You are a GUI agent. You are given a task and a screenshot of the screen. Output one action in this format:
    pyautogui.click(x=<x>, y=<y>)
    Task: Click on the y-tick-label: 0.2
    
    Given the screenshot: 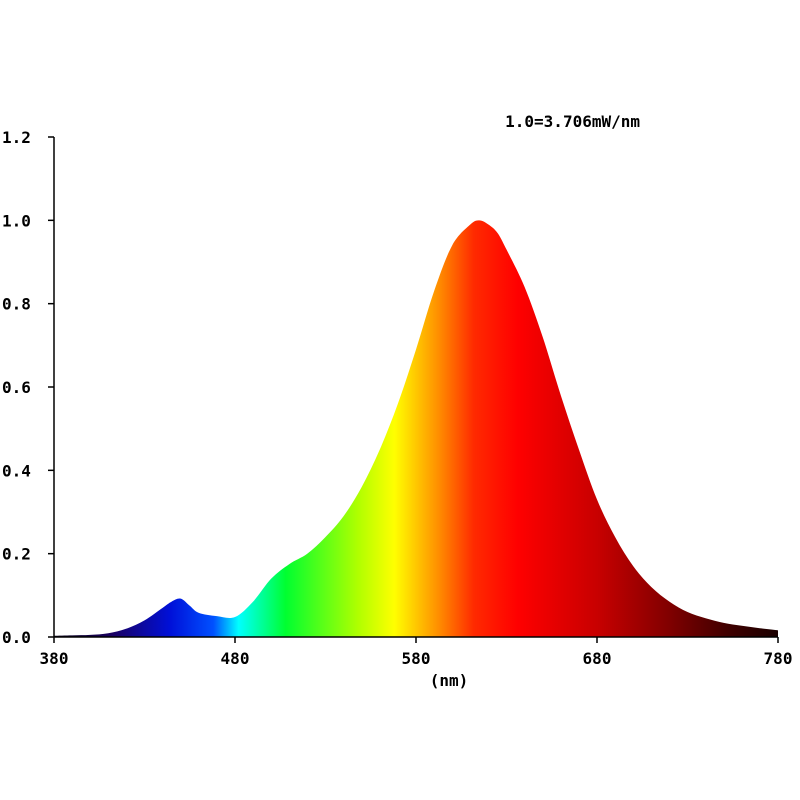 What is the action you would take?
    pyautogui.click(x=16, y=554)
    